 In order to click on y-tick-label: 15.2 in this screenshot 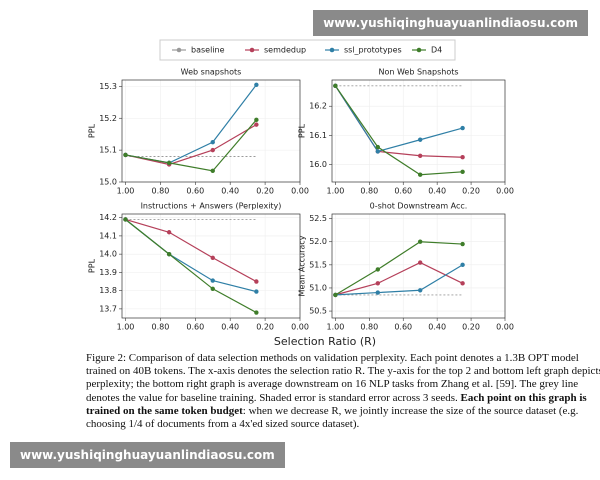, I will do `click(108, 118)`.